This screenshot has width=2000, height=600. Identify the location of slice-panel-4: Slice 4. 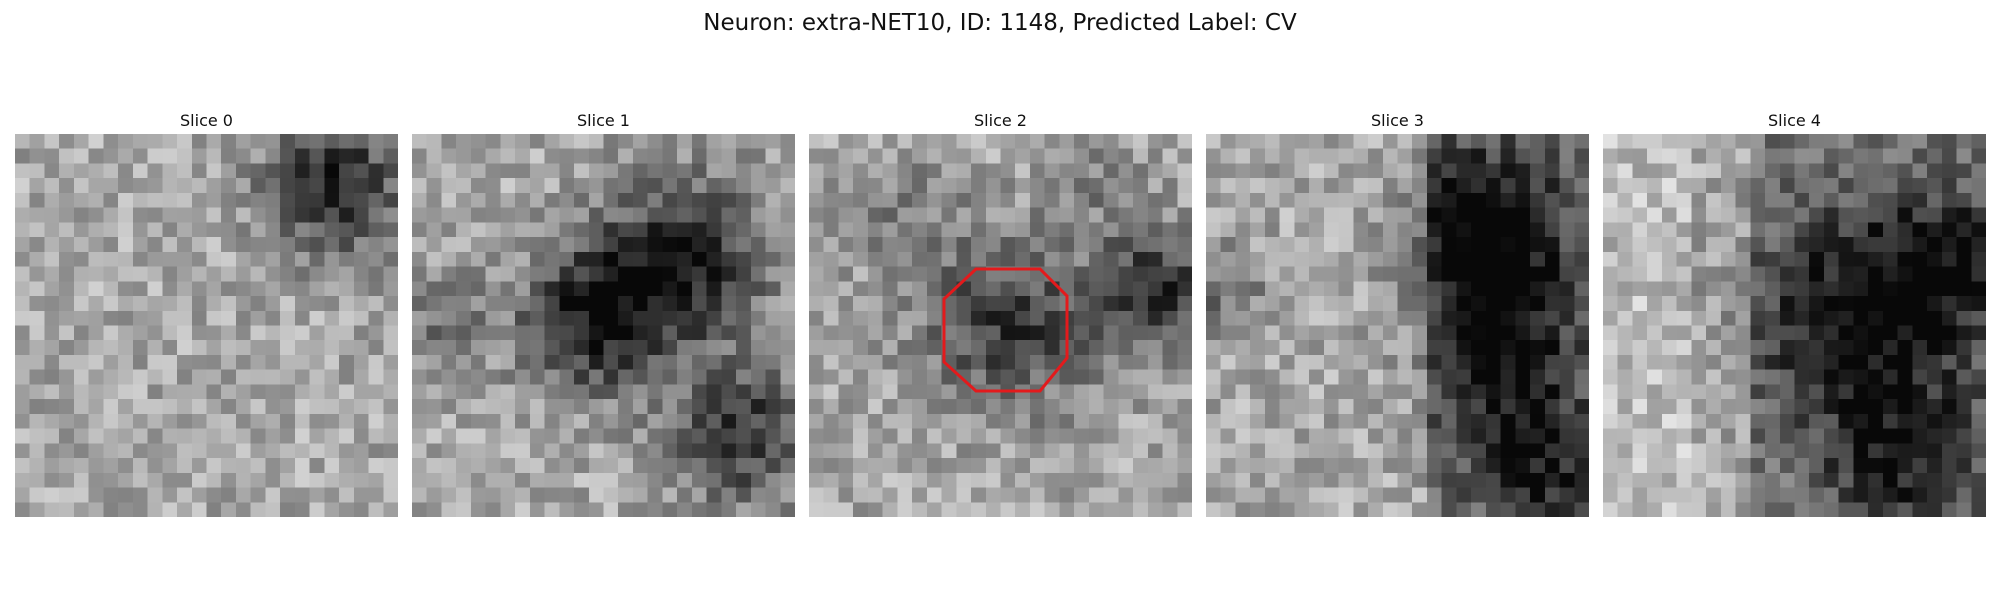
(1794, 312).